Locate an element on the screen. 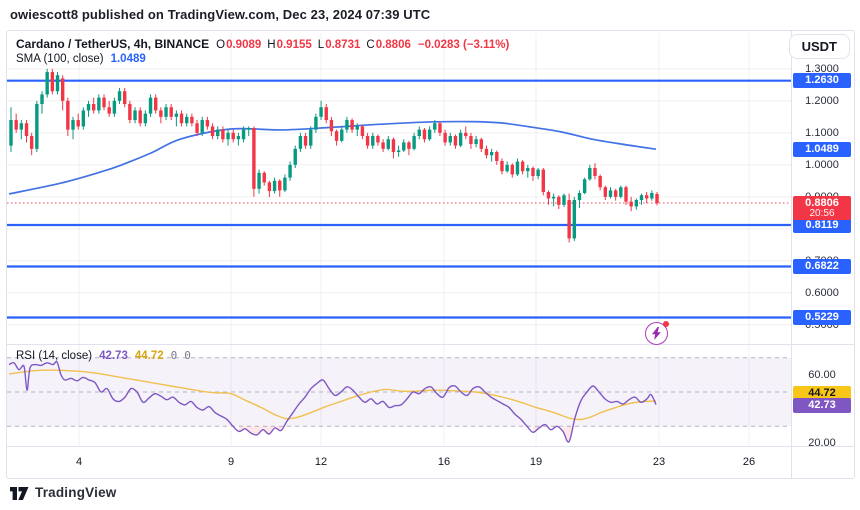 The height and width of the screenshot is (510, 860). low-key: L is located at coordinates (321, 45).